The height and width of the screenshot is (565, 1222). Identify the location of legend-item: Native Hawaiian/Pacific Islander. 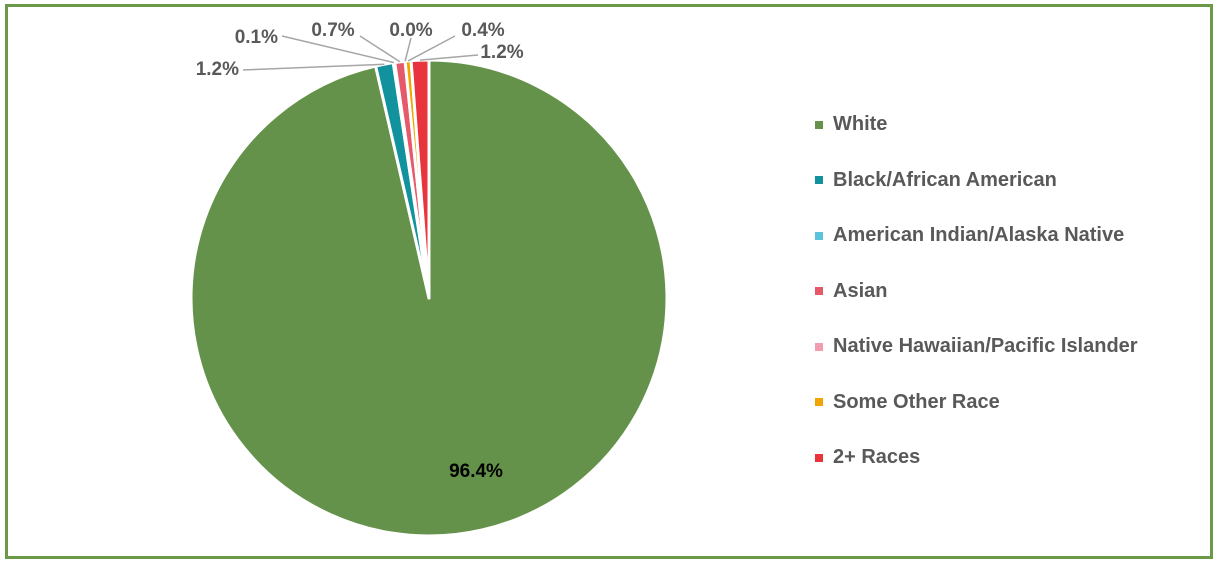
(1015, 347).